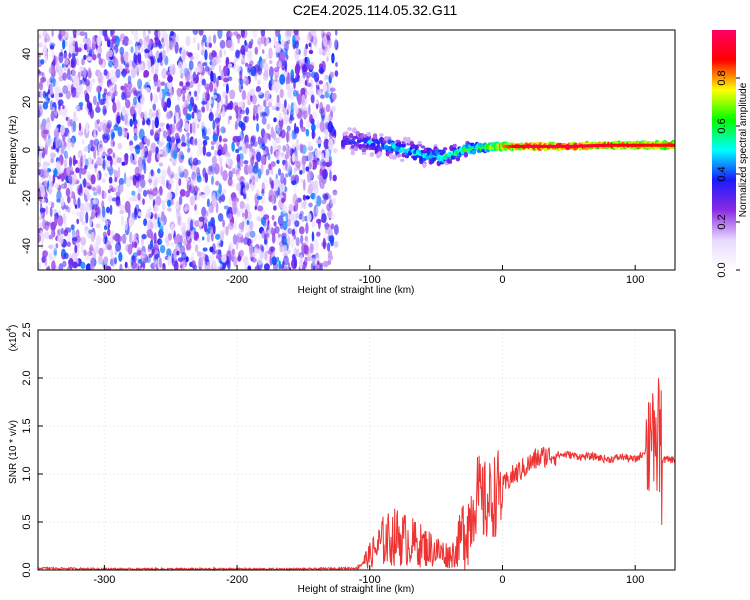 The height and width of the screenshot is (600, 750). I want to click on snr-x-label: Height of straight line (km), so click(356, 589).